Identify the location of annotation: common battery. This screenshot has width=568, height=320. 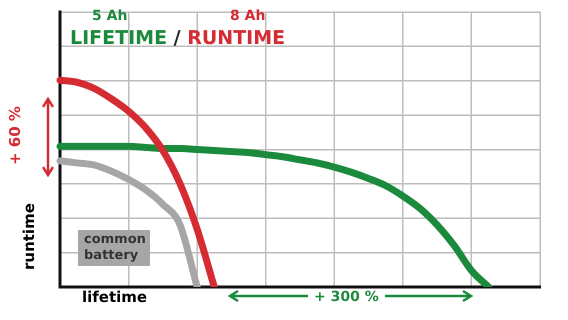
(114, 248).